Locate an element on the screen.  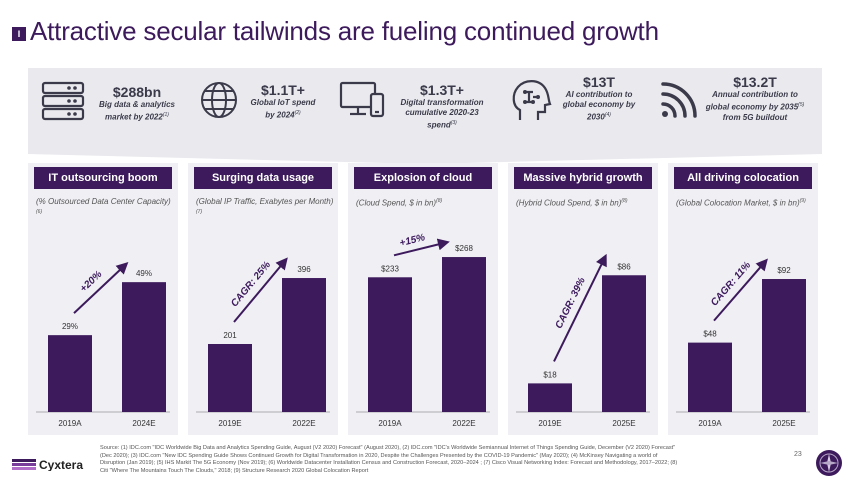
chart-data-label: $268 is located at coordinates (464, 248).